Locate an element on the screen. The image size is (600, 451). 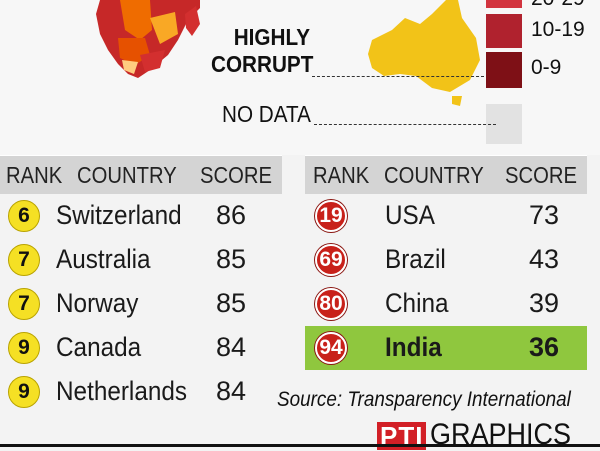
country-name: Norway is located at coordinates (97, 303).